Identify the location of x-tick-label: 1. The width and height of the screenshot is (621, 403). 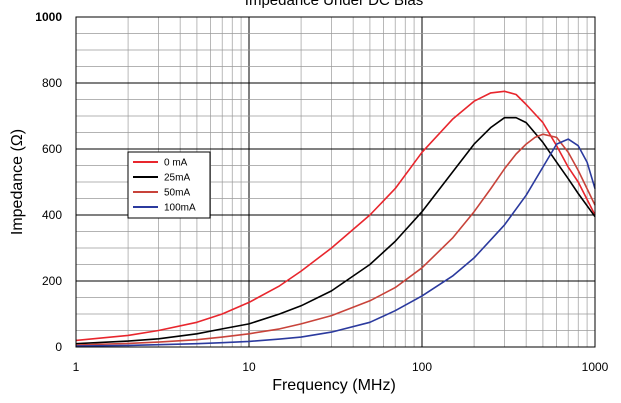
(76, 367).